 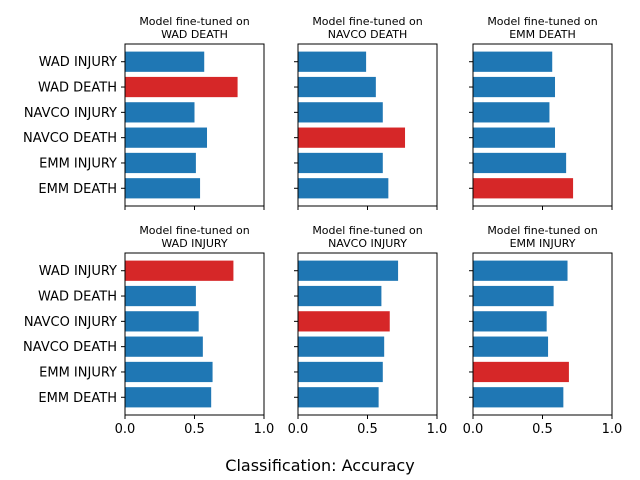 What do you see at coordinates (194, 34) in the screenshot?
I see `panel-title-line2: WAD DEATH` at bounding box center [194, 34].